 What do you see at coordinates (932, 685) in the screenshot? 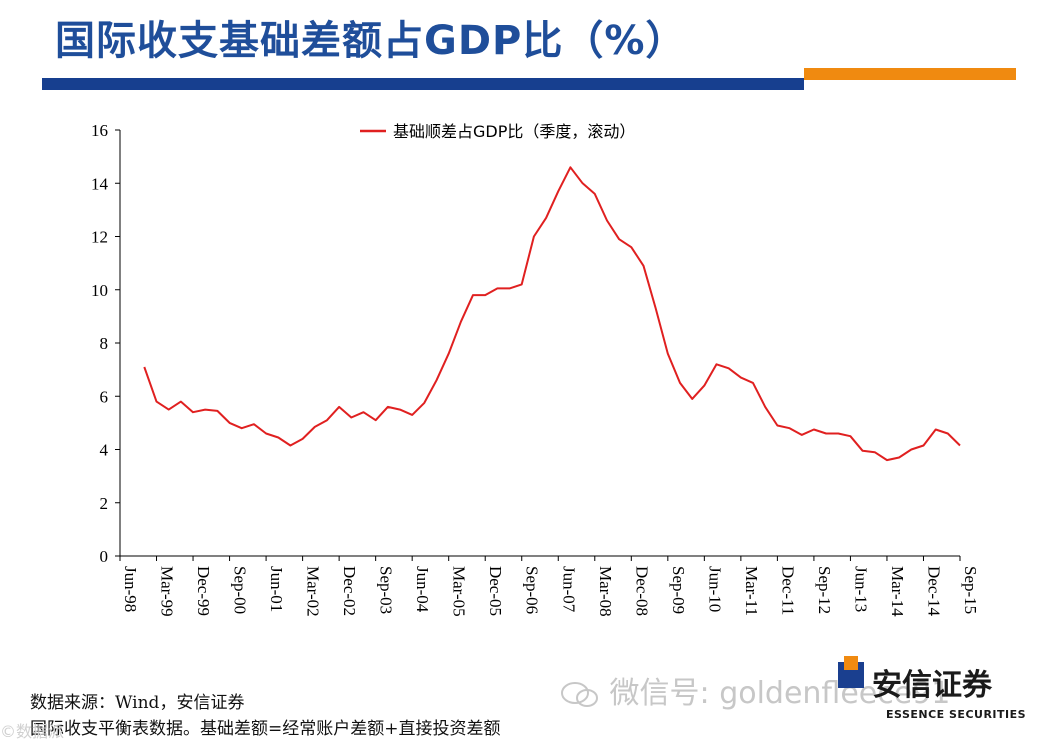
I see `logo-chinese-name: 安信证券` at bounding box center [932, 685].